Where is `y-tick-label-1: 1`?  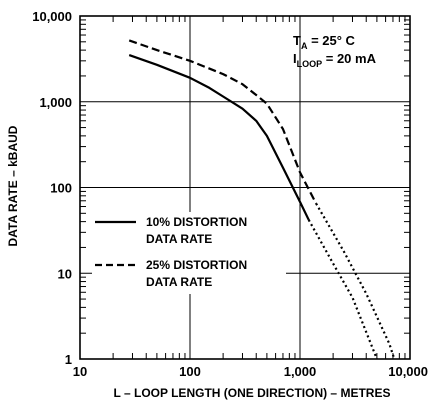
y-tick-label-1: 1 is located at coordinates (68, 359).